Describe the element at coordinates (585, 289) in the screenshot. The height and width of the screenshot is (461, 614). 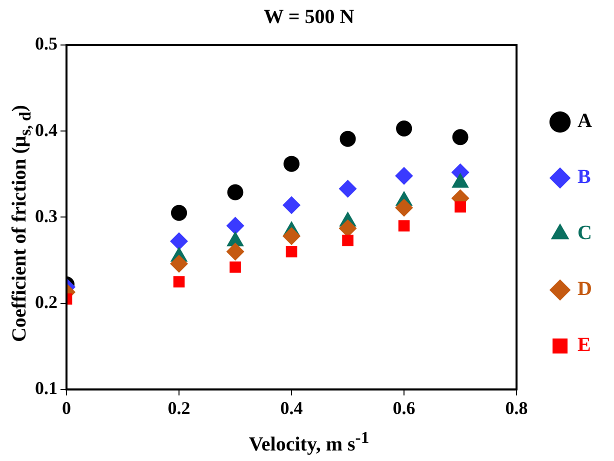
I see `legend-label: D` at that location.